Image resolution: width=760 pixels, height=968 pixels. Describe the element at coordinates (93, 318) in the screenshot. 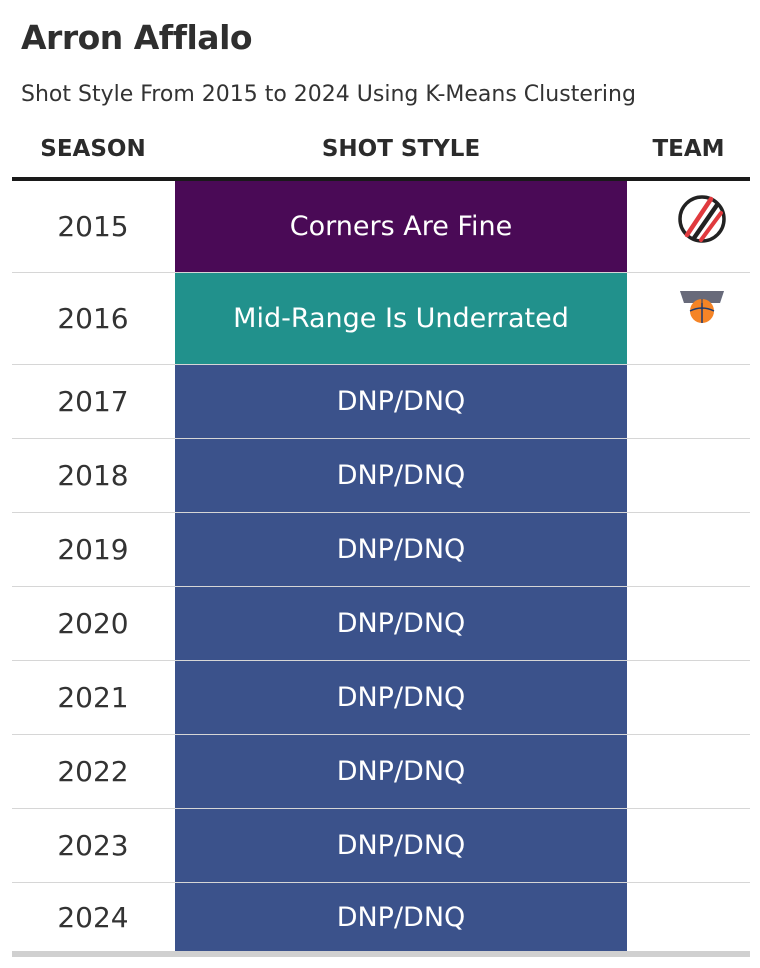

I see `season-cell: 2016` at that location.